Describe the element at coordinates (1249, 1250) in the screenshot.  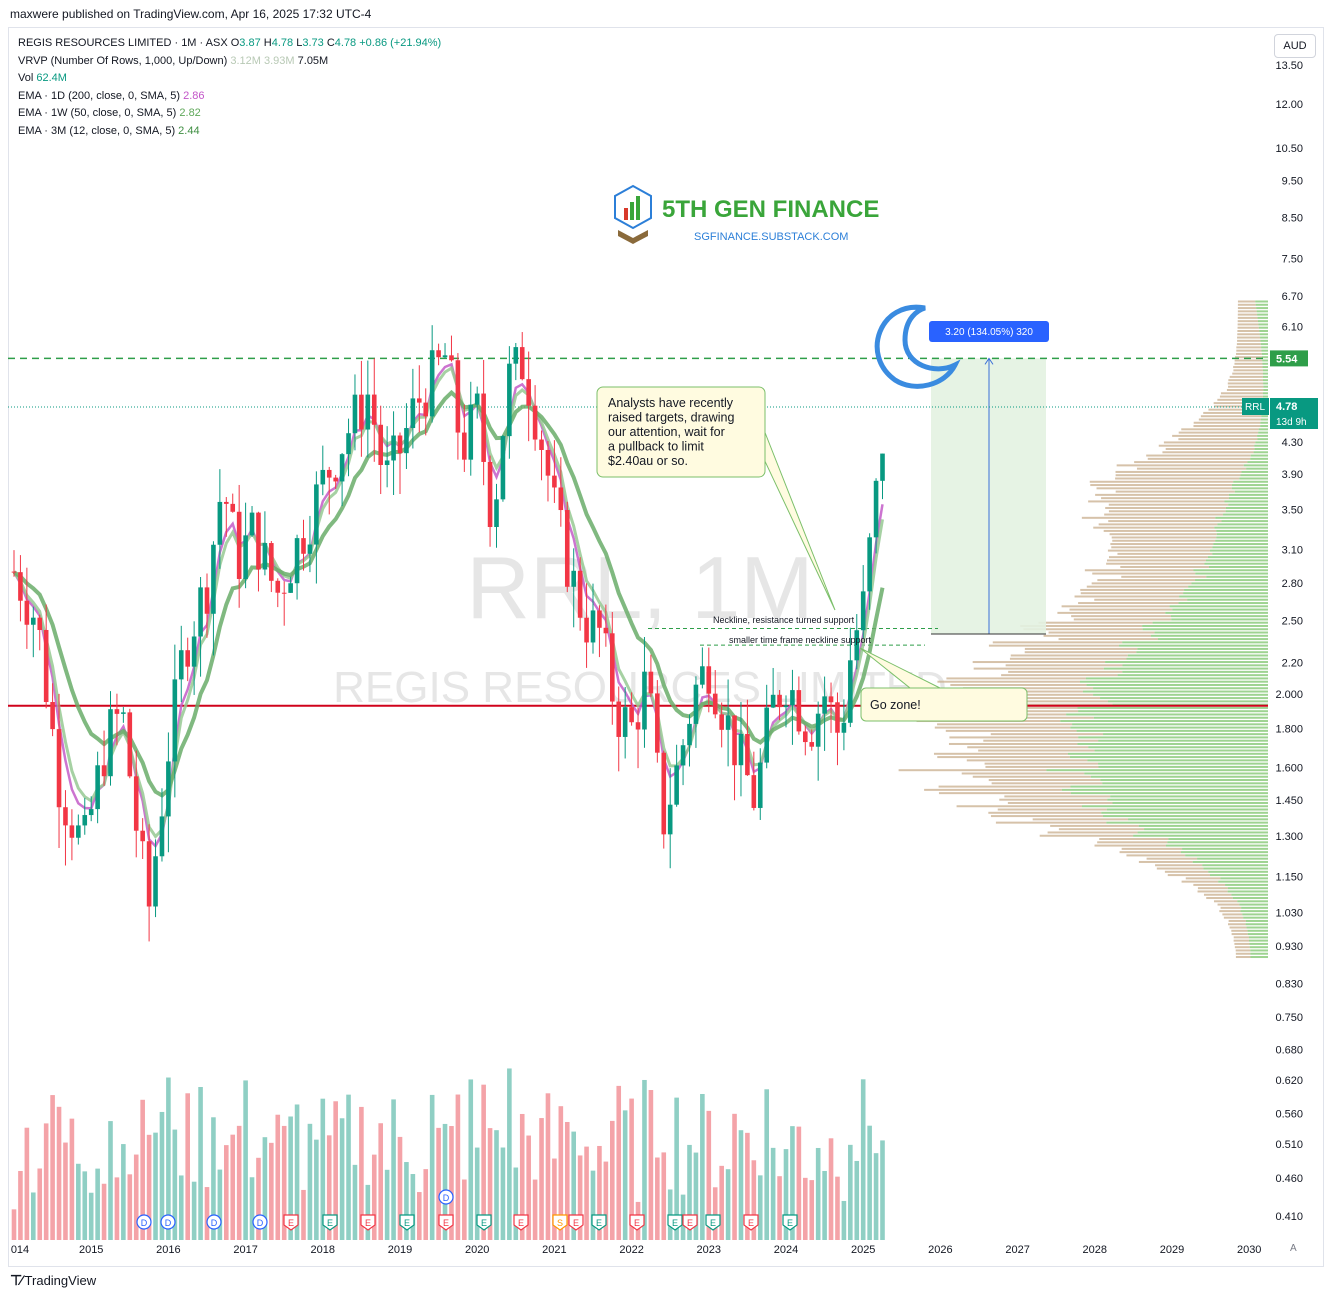
I see `time-tick-label: 2030` at that location.